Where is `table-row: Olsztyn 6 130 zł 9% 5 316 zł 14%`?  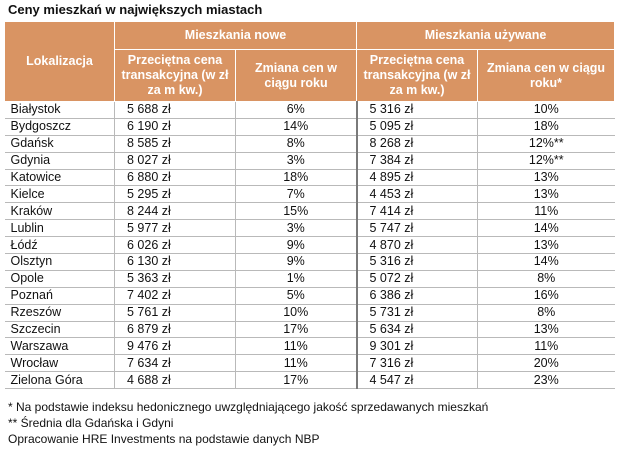
table-row: Olsztyn 6 130 zł 9% 5 316 zł 14% is located at coordinates (309, 262).